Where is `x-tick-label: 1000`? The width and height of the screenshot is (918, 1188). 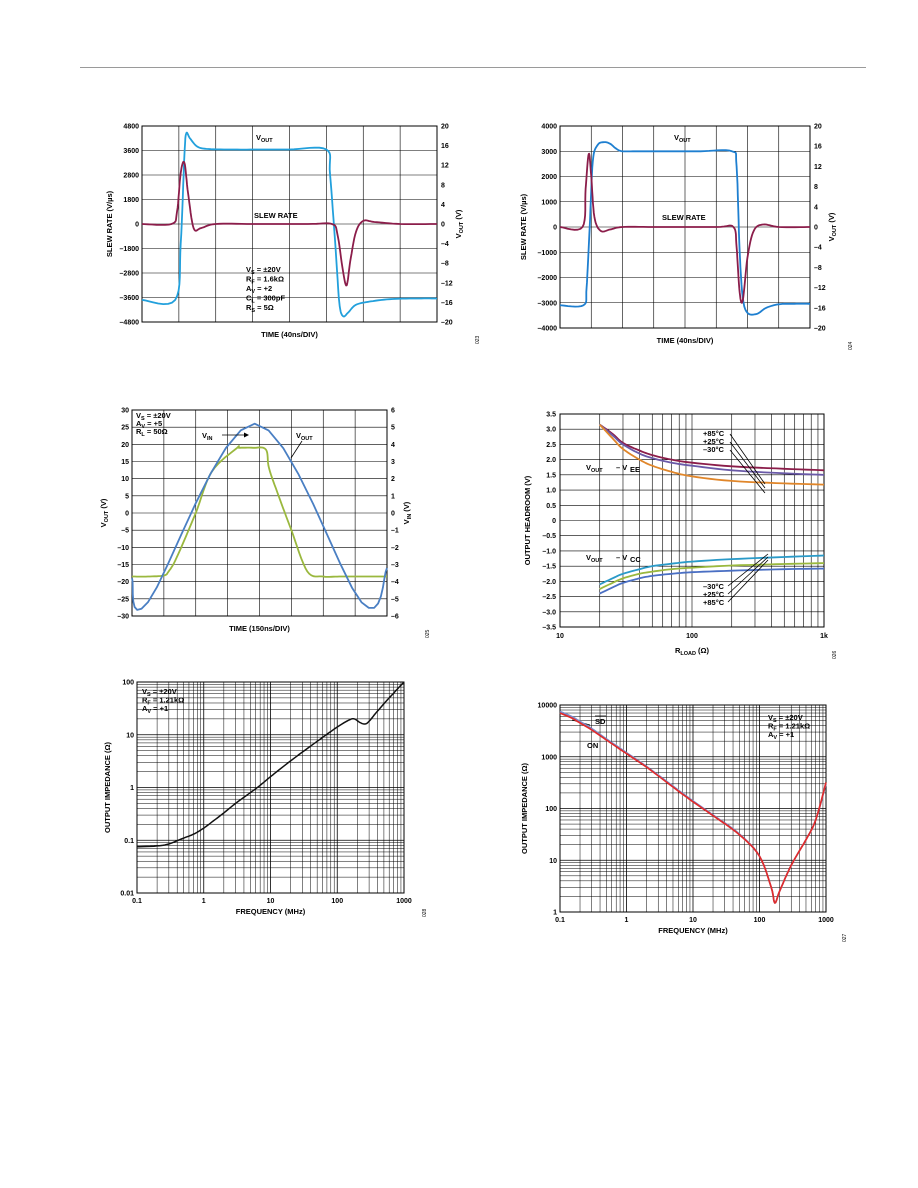 x-tick-label: 1000 is located at coordinates (404, 901).